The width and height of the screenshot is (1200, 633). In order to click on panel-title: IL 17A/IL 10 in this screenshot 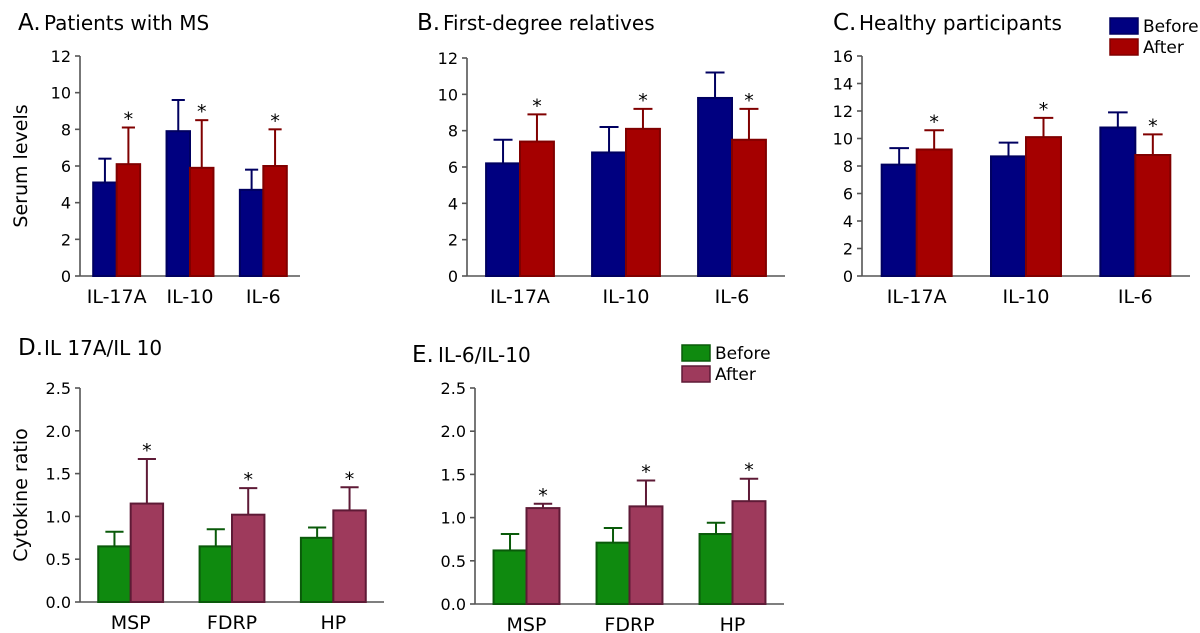, I will do `click(103, 348)`.